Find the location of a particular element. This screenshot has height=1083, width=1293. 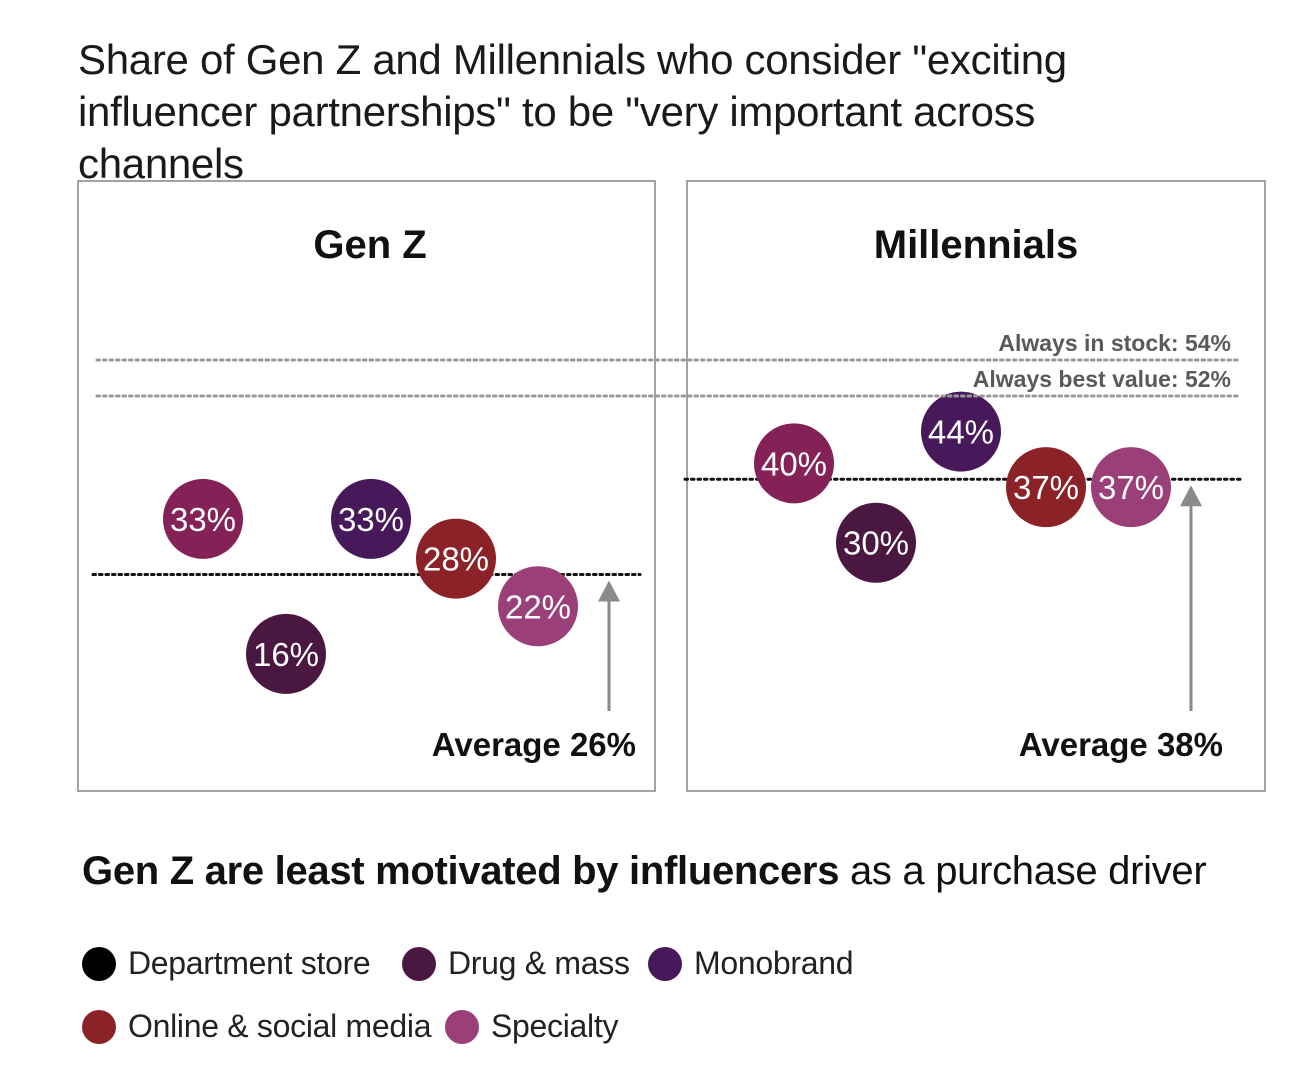

data-label: 30% is located at coordinates (876, 543).